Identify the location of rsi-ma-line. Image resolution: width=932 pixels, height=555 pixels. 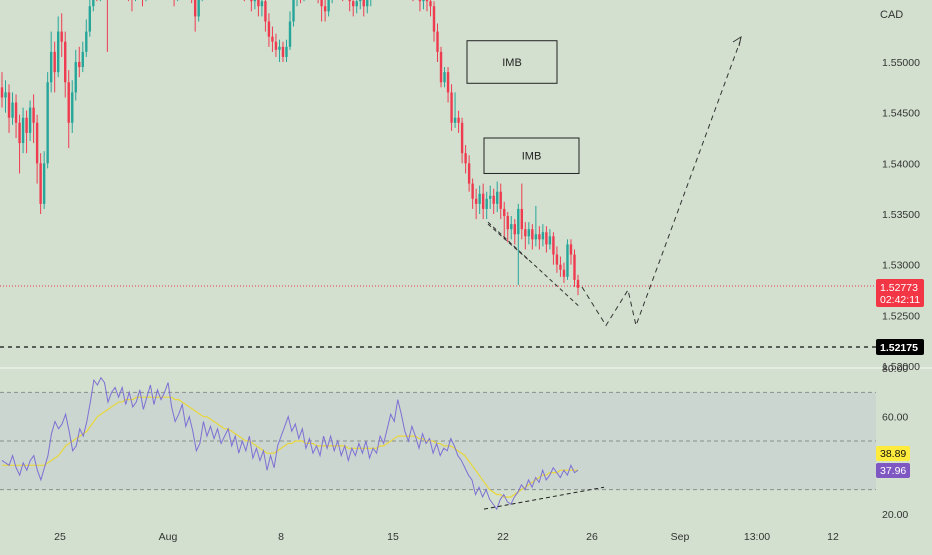
(290, 447).